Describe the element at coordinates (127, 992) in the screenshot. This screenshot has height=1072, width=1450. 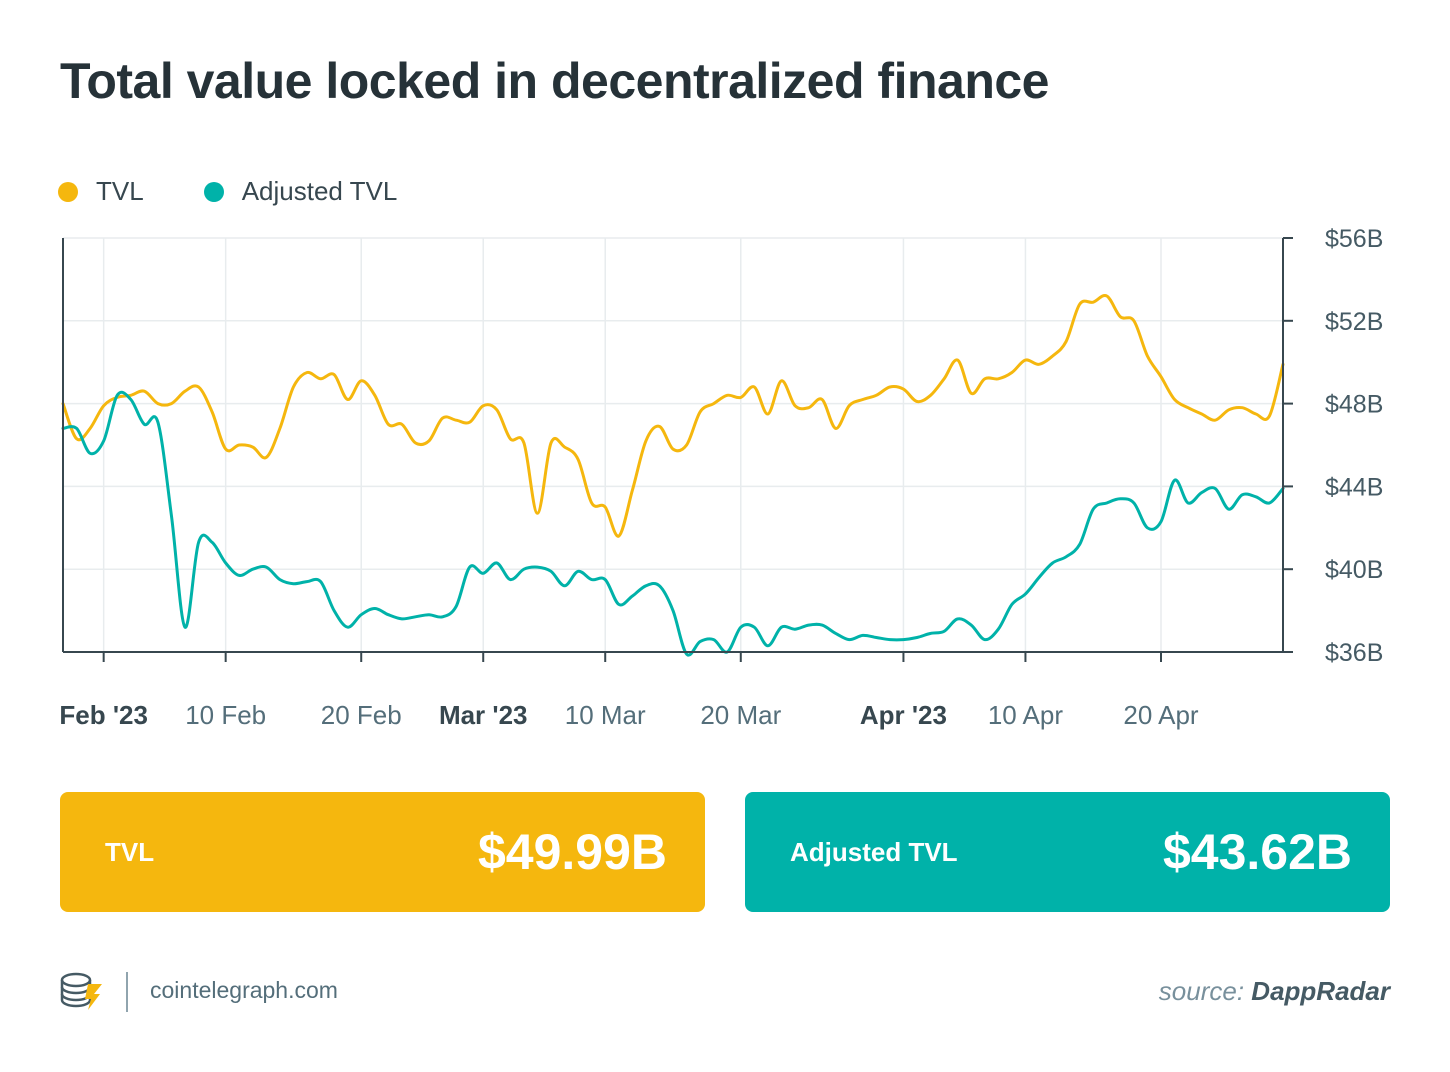
I see `footer-separator` at that location.